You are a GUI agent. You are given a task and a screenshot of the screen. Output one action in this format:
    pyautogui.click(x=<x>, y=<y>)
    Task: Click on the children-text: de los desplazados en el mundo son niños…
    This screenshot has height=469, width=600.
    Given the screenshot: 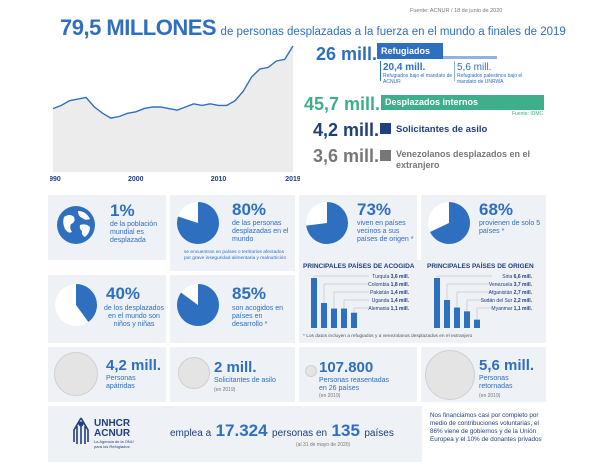 What is the action you would take?
    pyautogui.click(x=134, y=316)
    